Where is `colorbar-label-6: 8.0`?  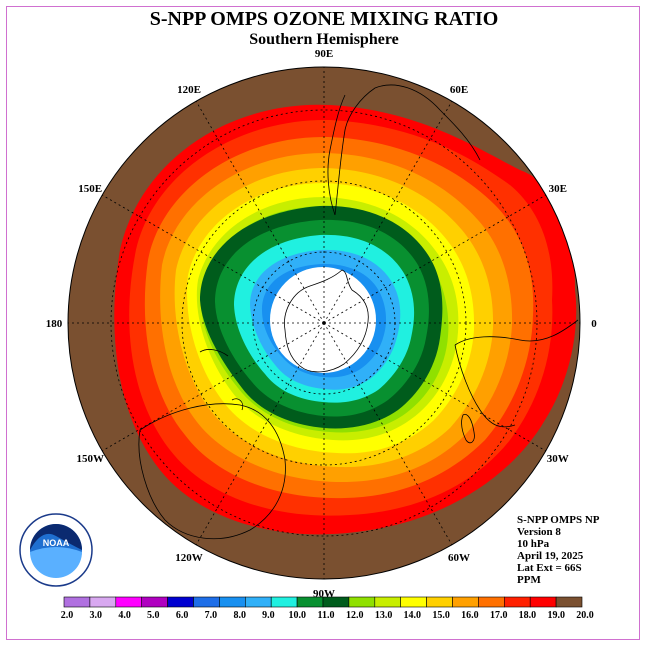 colorbar-label-6: 8.0 is located at coordinates (239, 615).